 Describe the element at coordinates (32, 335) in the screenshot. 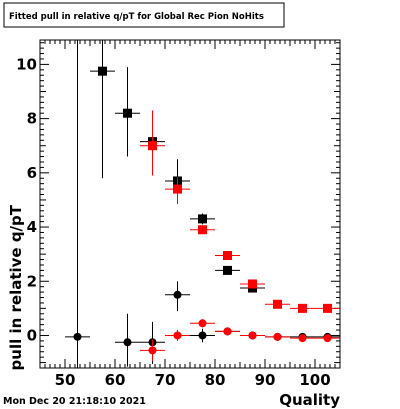

I see `y-tick-label: 0` at that location.